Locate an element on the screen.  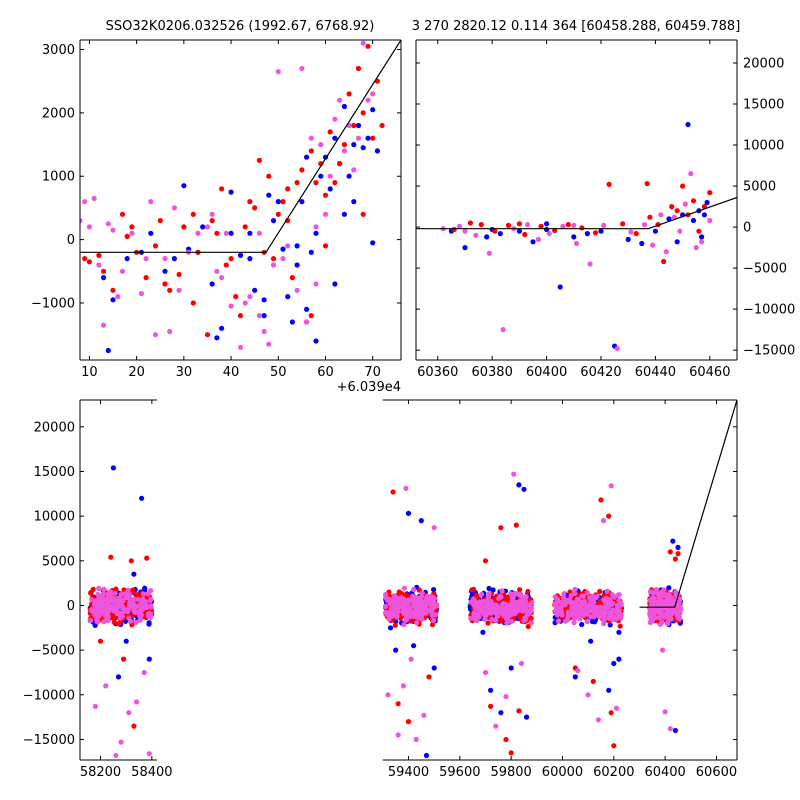
y-tick-label: 5000 is located at coordinates (58, 561).